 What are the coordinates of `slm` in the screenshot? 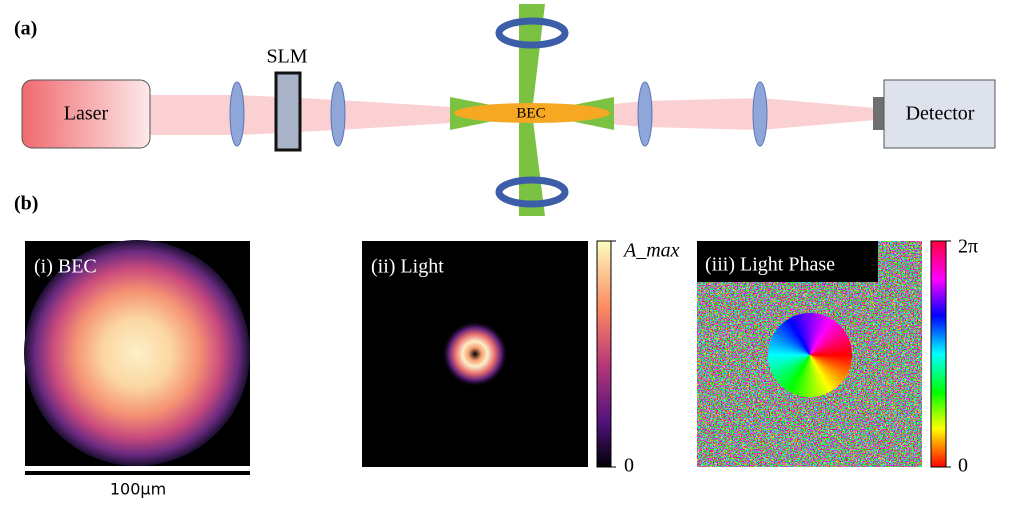 It's located at (288, 111).